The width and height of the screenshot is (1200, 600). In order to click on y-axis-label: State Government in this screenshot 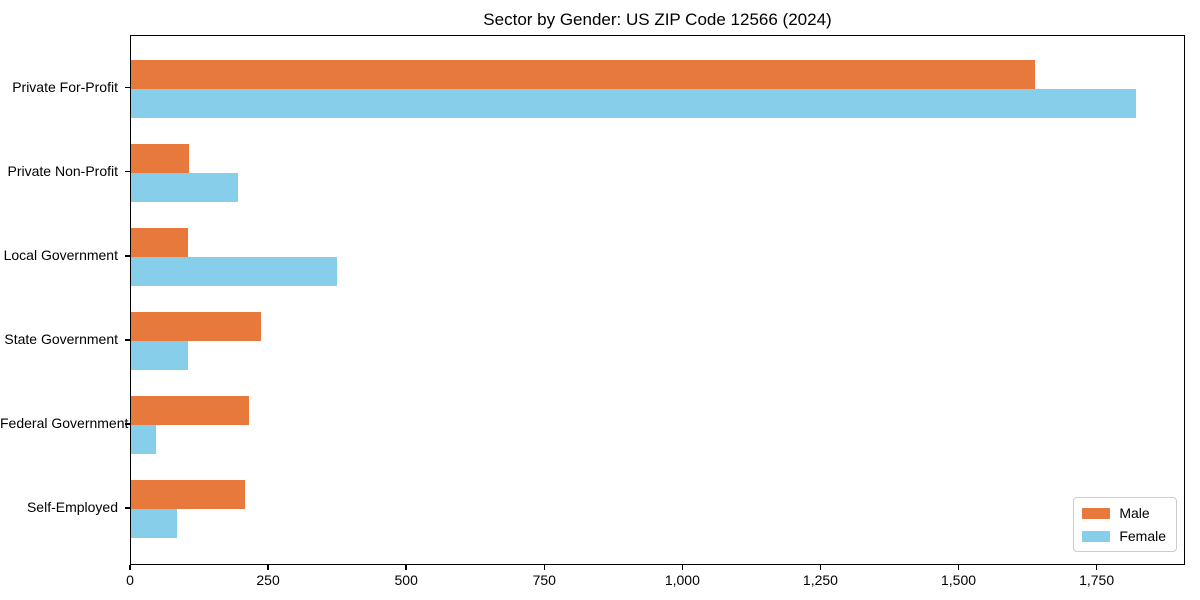, I will do `click(61, 338)`.